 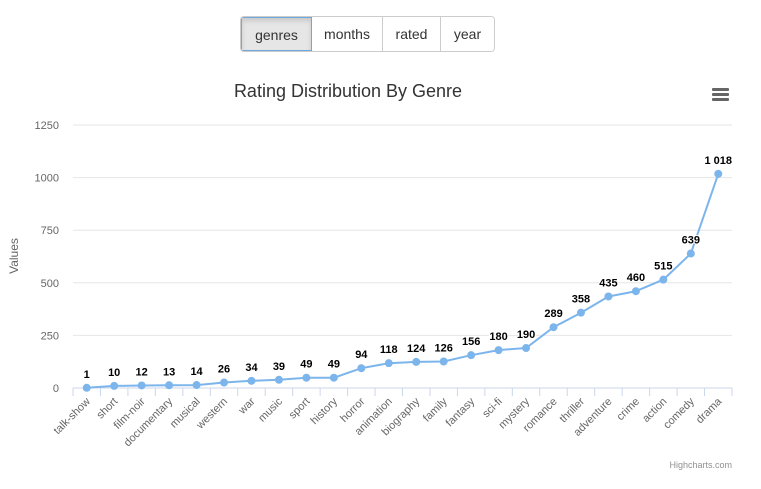 I want to click on hamburger-menu-icon, so click(x=720, y=94).